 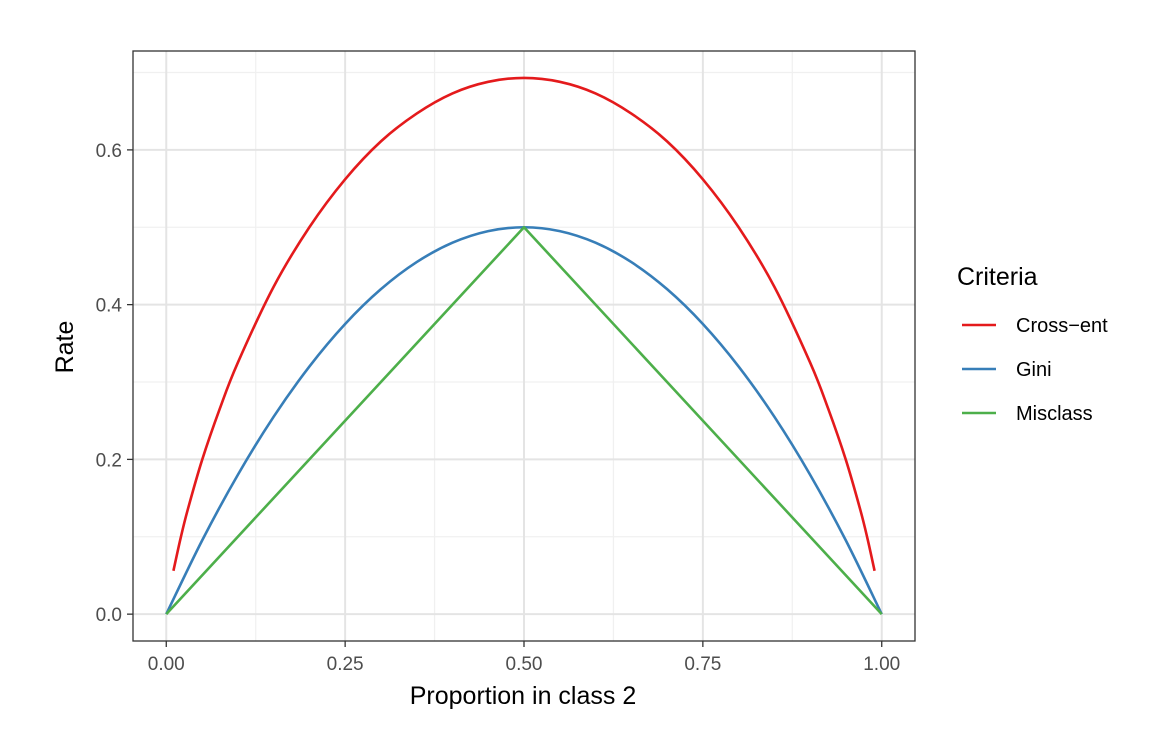 What do you see at coordinates (997, 277) in the screenshot?
I see `legend-title: Criteria` at bounding box center [997, 277].